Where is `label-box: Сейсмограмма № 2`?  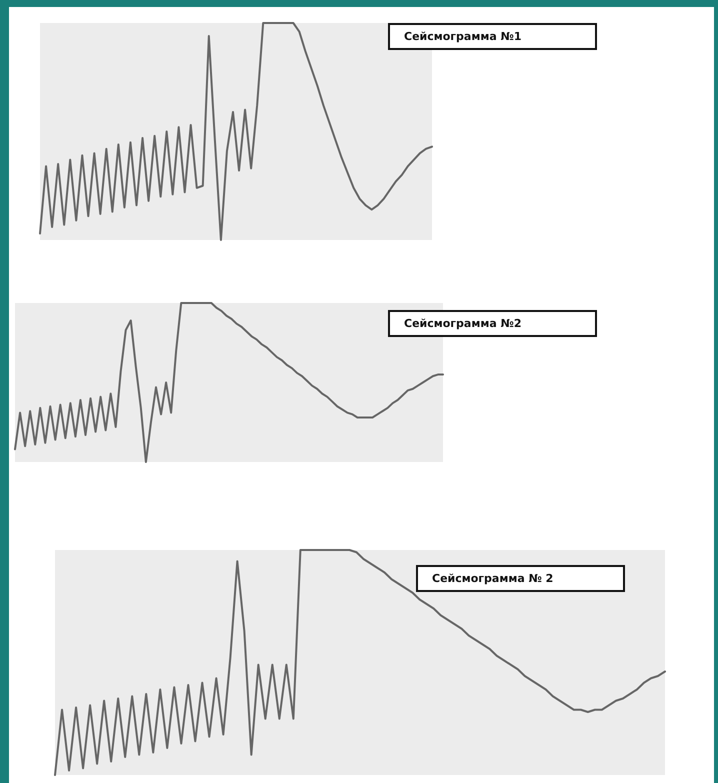 label-box: Сейсмограмма № 2 is located at coordinates (520, 578).